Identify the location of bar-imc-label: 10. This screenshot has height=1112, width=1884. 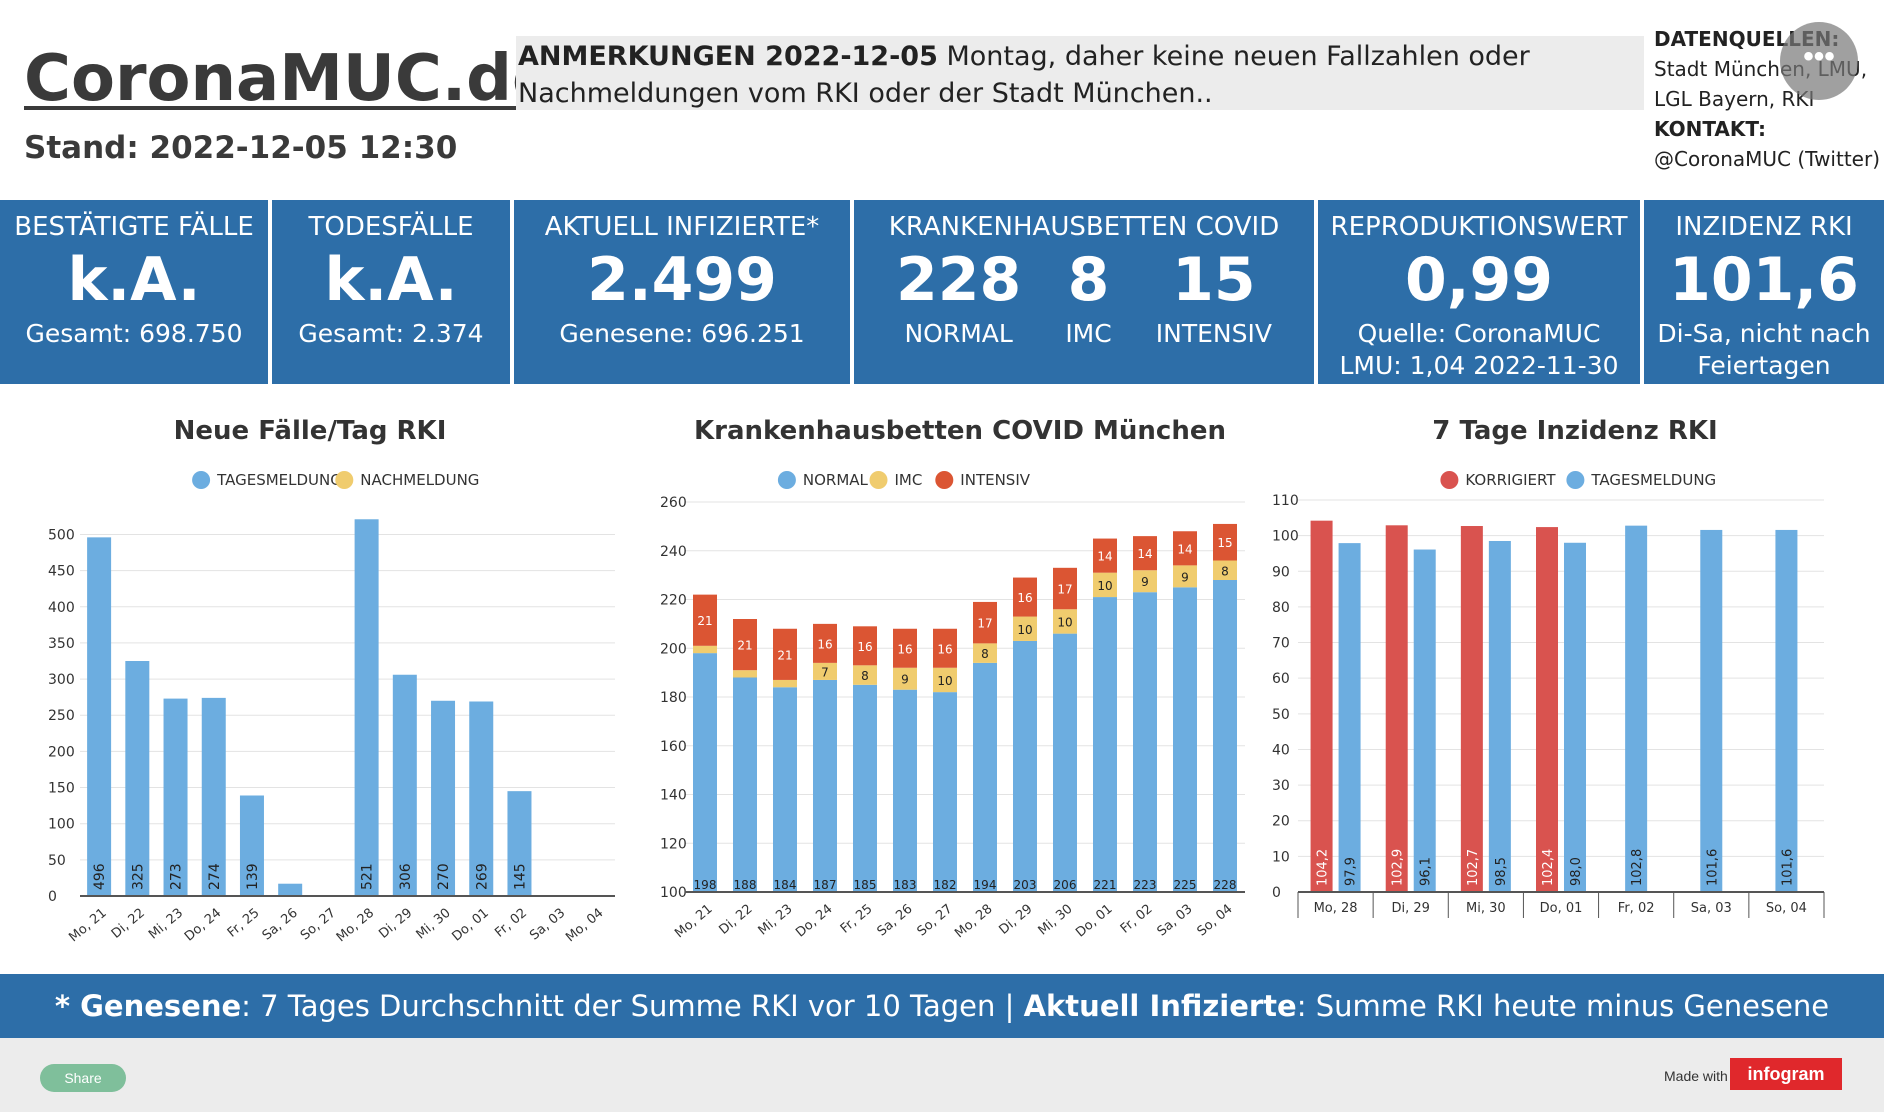
(1064, 622).